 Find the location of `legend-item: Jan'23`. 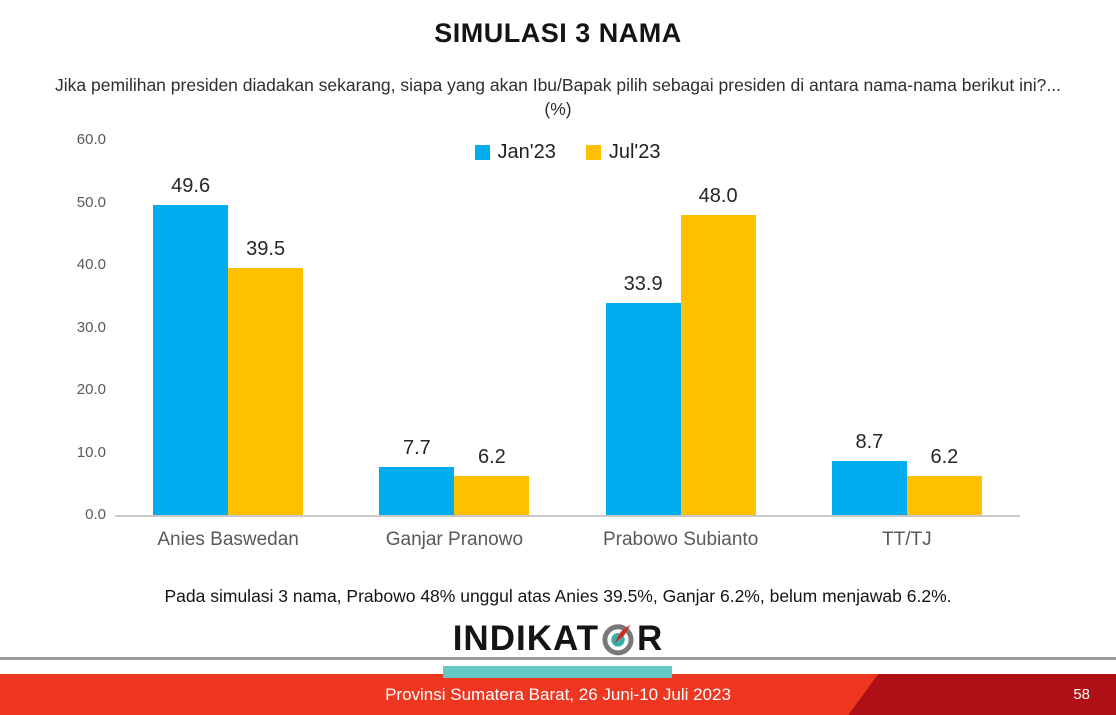

legend-item: Jan'23 is located at coordinates (515, 152).